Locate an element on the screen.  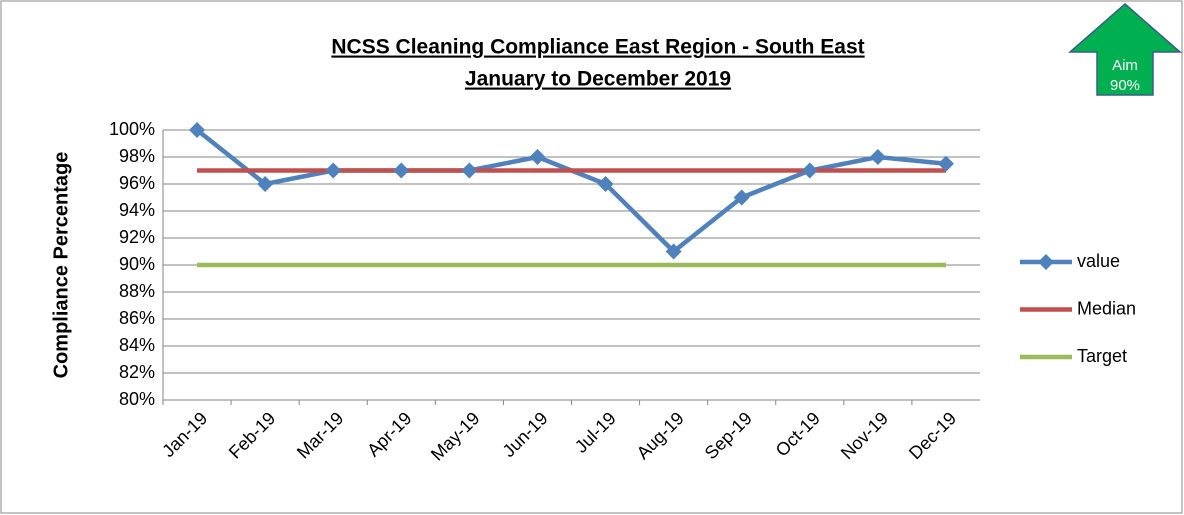
y-tick-label: 92% is located at coordinates (137, 237).